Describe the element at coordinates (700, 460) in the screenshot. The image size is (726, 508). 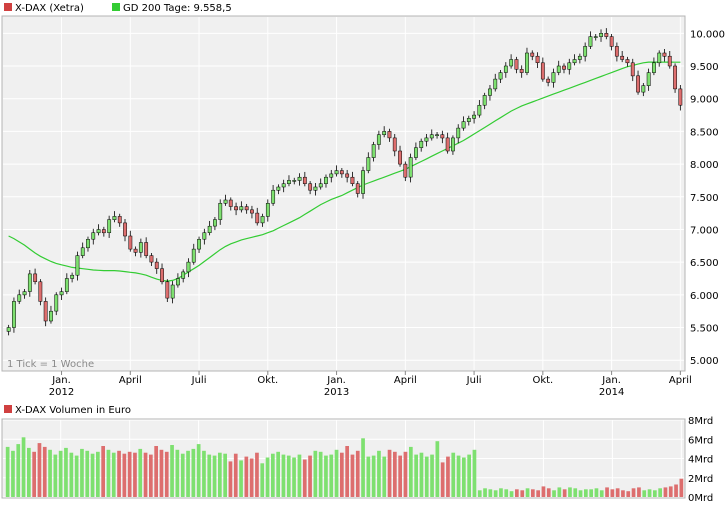
I see `volume-y-axis: 0Mrd 2Mrd 4Mrd 6Mrd 8Mrd` at that location.